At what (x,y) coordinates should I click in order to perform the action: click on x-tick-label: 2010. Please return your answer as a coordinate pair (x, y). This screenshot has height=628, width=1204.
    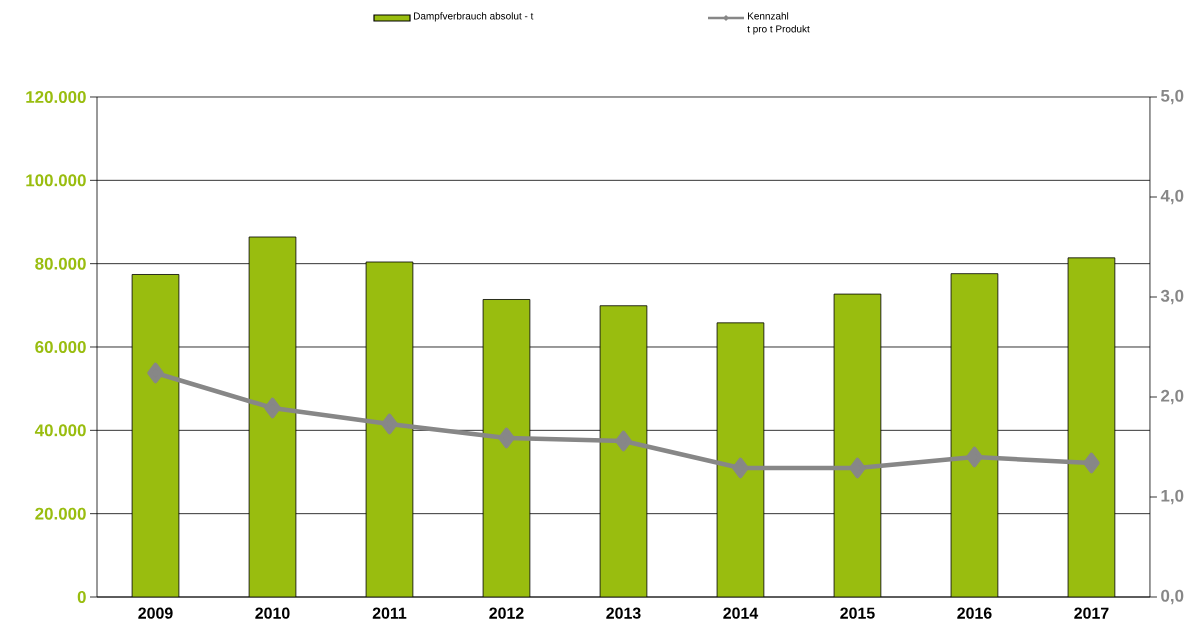
    Looking at the image, I should click on (272, 613).